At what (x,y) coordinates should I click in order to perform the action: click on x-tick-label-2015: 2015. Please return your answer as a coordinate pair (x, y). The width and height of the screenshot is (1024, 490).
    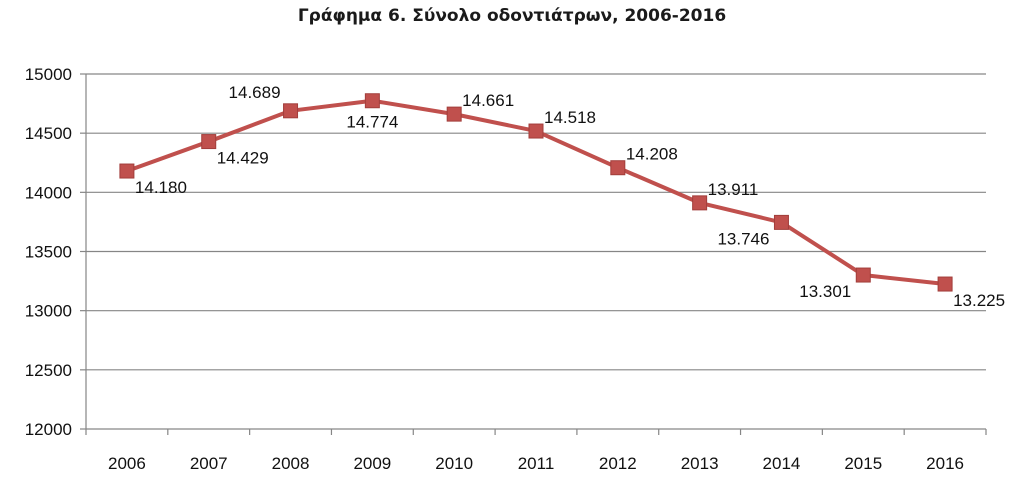
    Looking at the image, I should click on (863, 463).